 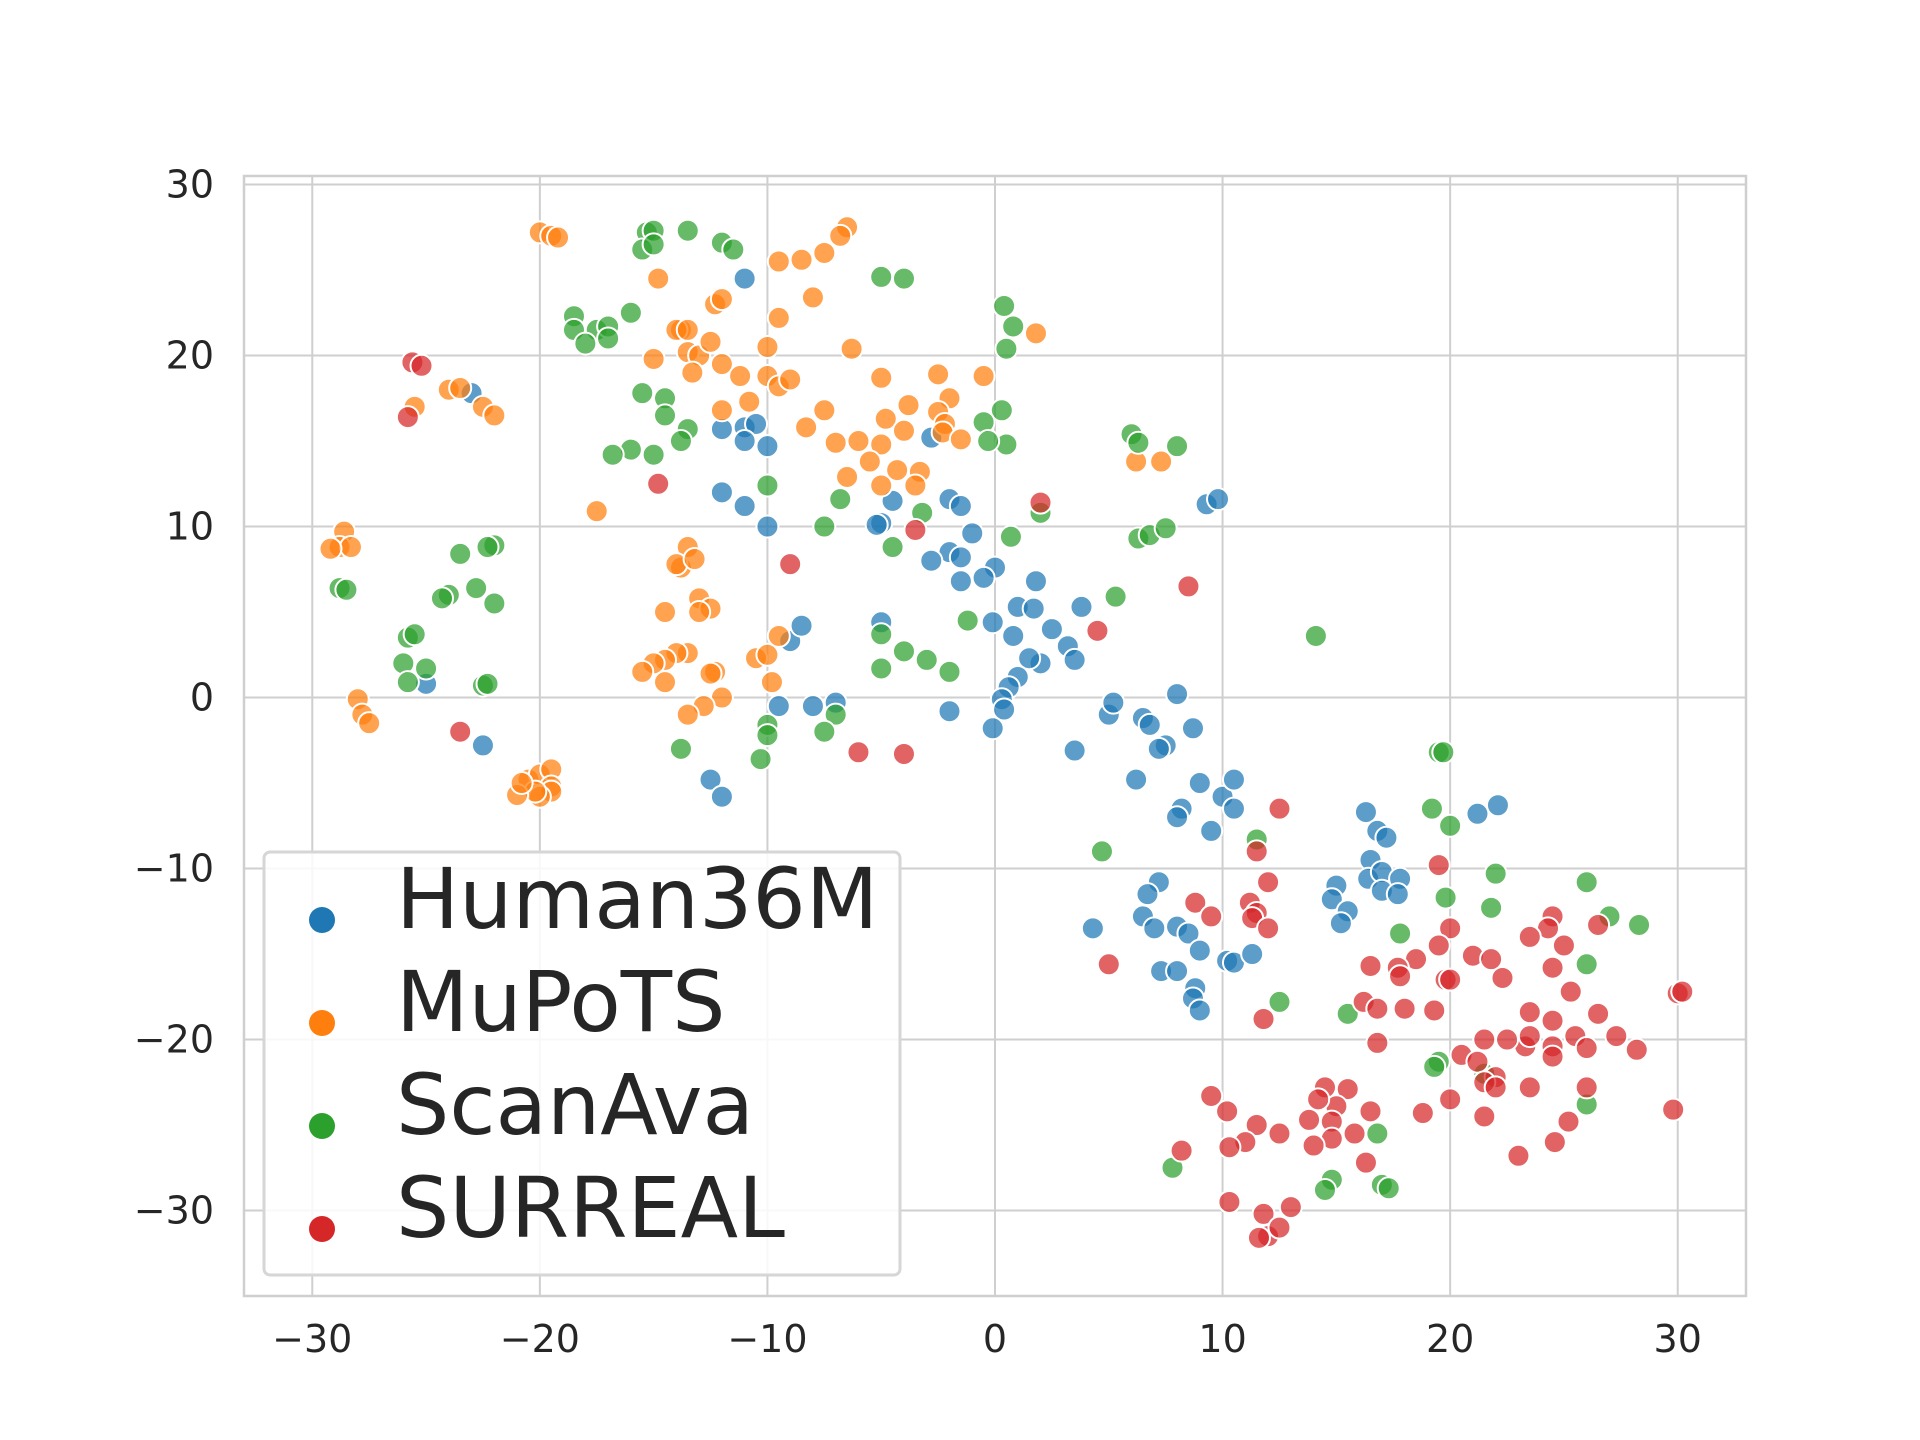 What do you see at coordinates (190, 185) in the screenshot?
I see `y-tick-label: 30` at bounding box center [190, 185].